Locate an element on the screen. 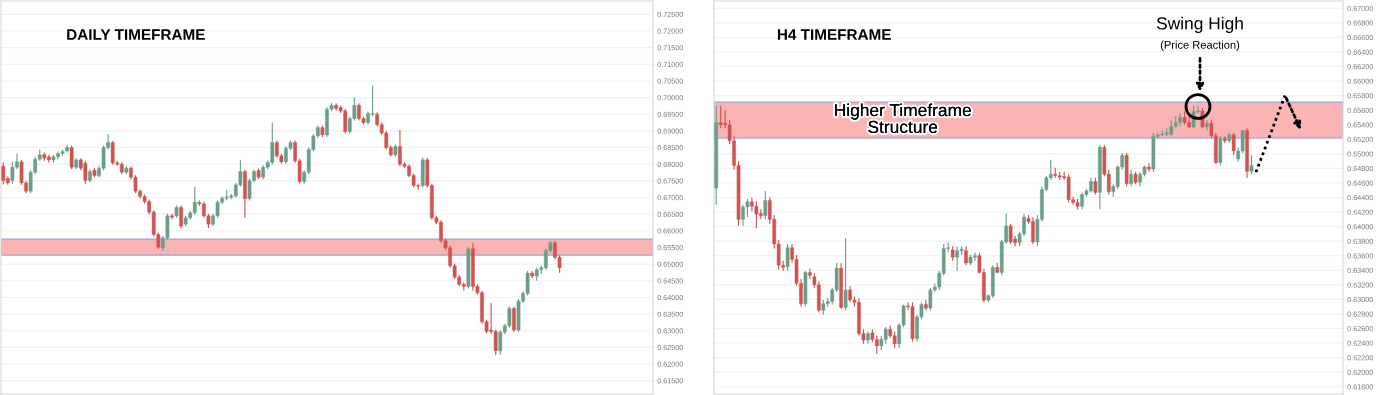 This screenshot has height=395, width=1379. text: H4 TIMEFRAME is located at coordinates (834, 34).